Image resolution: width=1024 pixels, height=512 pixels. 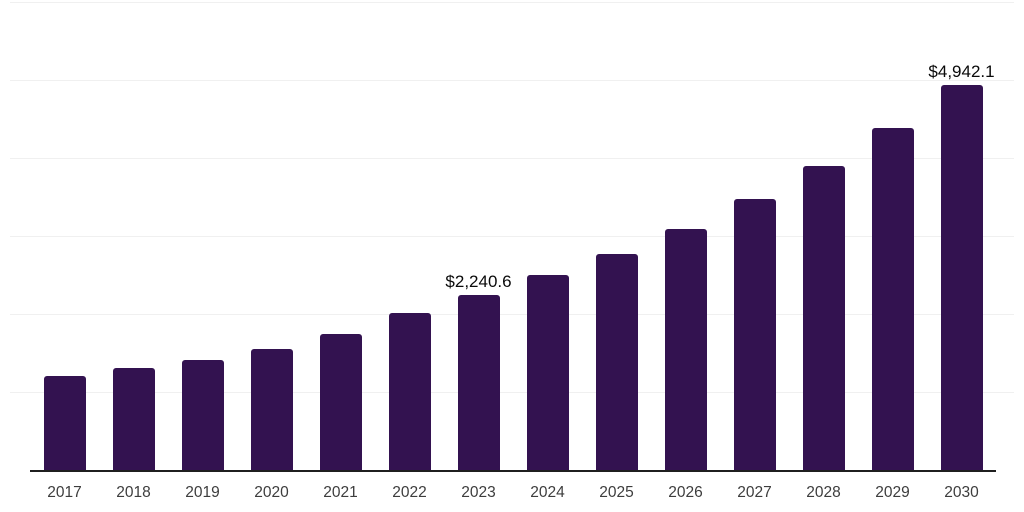 I want to click on bar-2030, so click(x=961, y=277).